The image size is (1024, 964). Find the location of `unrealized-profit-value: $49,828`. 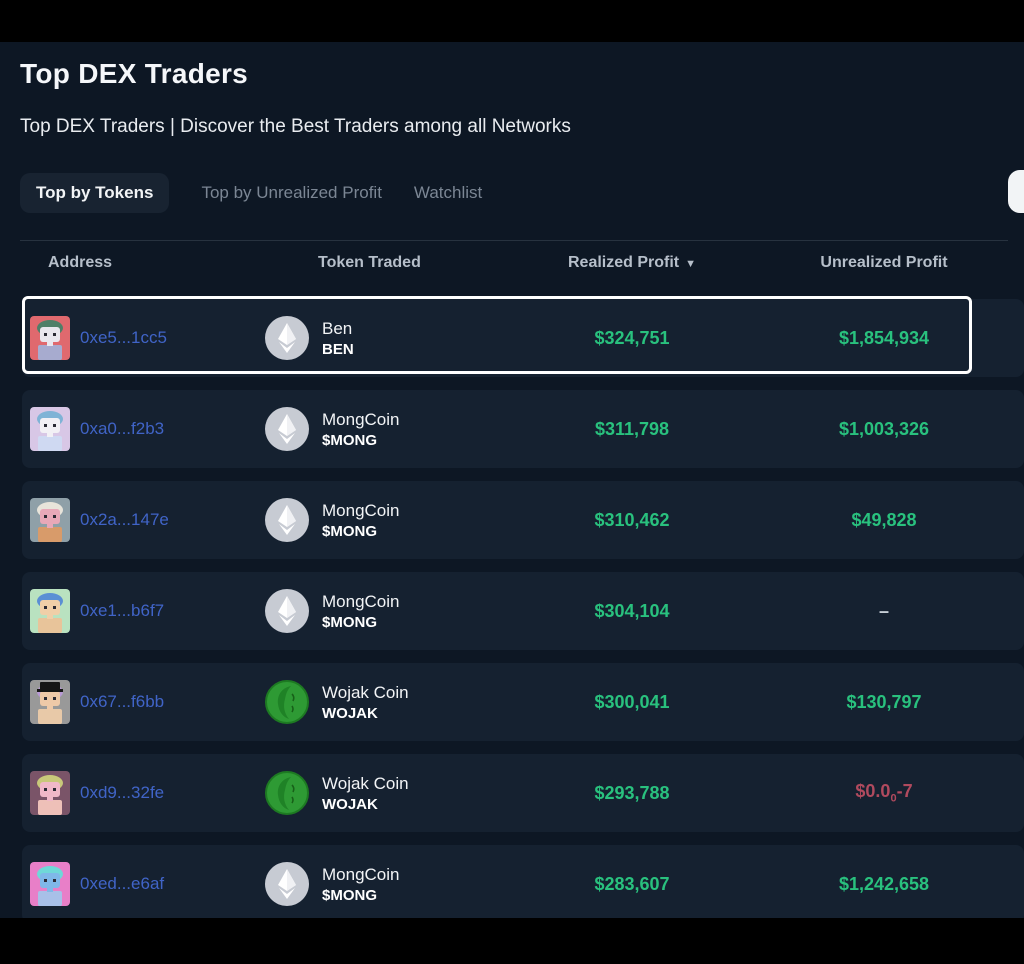

unrealized-profit-value: $49,828 is located at coordinates (884, 519).